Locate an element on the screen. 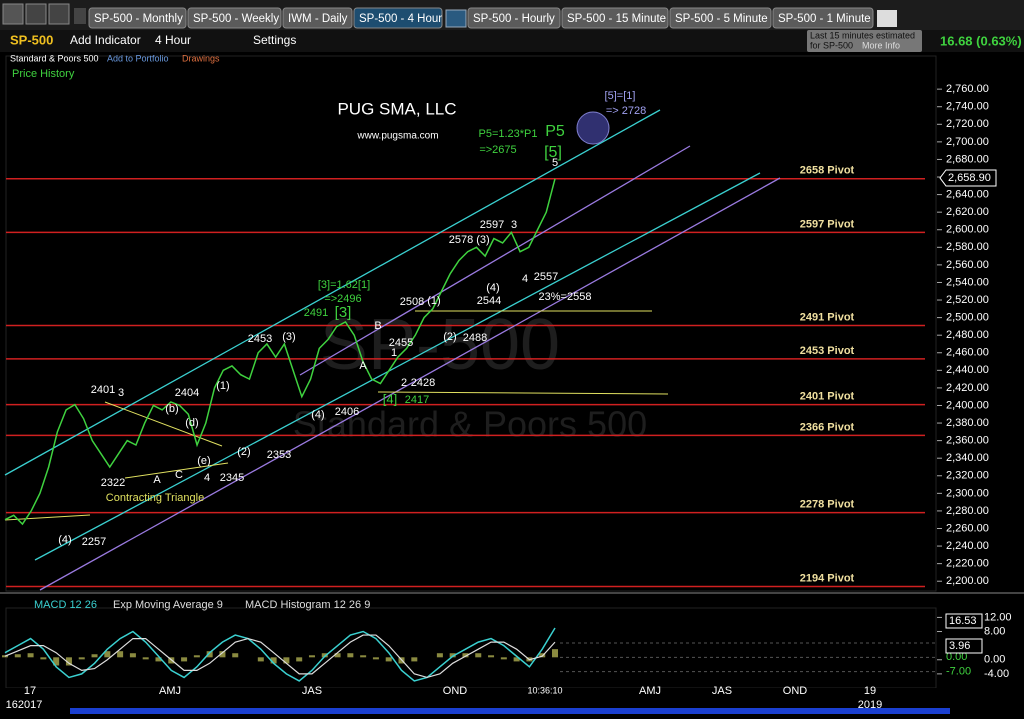 This screenshot has height=719, width=1024. annotation: 23%=2558 is located at coordinates (565, 297).